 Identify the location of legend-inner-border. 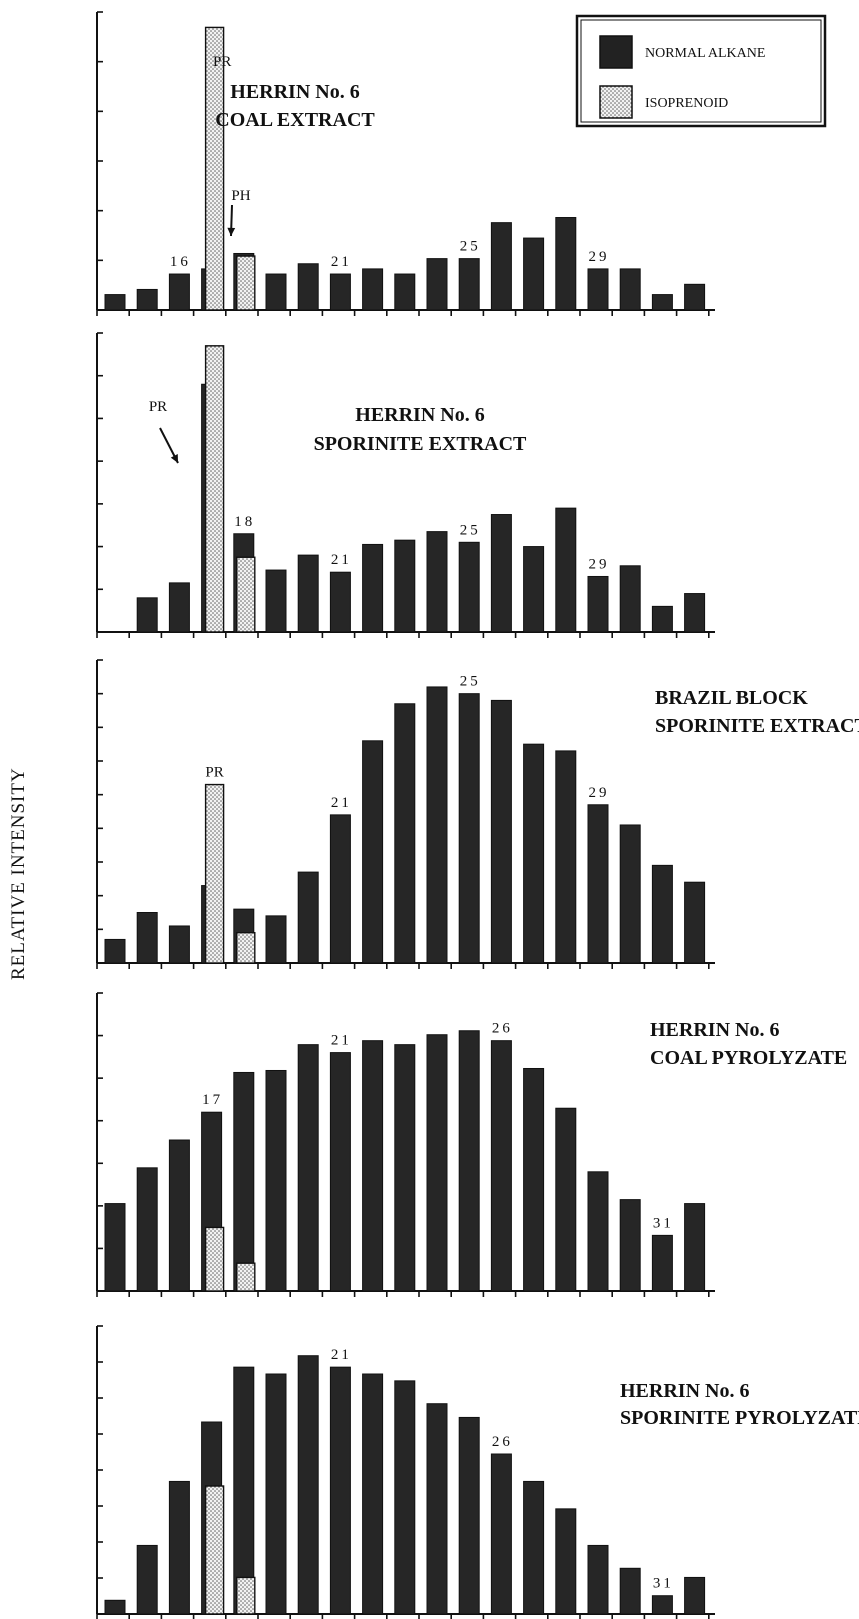
(701, 71).